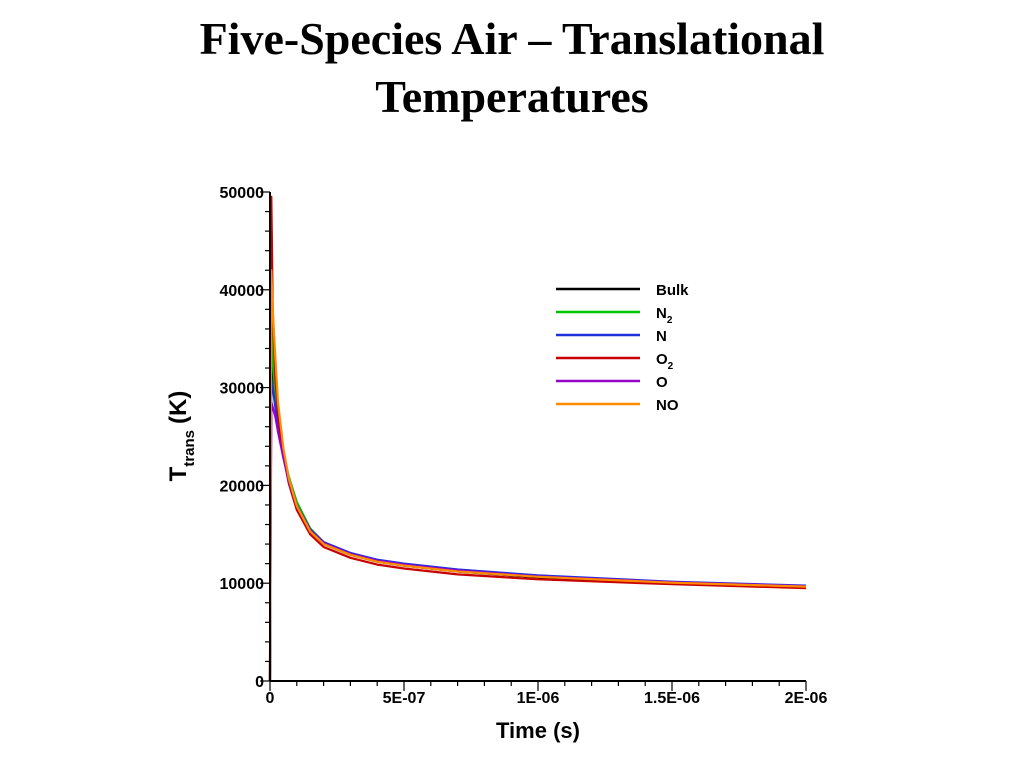  What do you see at coordinates (178, 407) in the screenshot?
I see `y-axis-label-unit: (K)` at bounding box center [178, 407].